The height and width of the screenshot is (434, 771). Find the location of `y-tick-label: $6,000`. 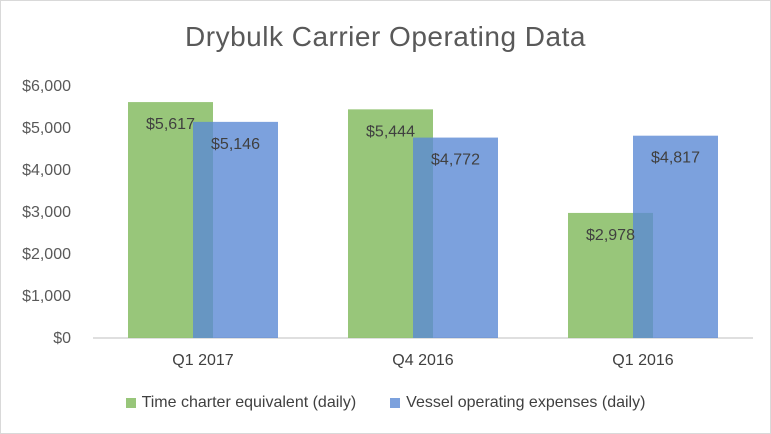

y-tick-label: $6,000 is located at coordinates (46, 86).